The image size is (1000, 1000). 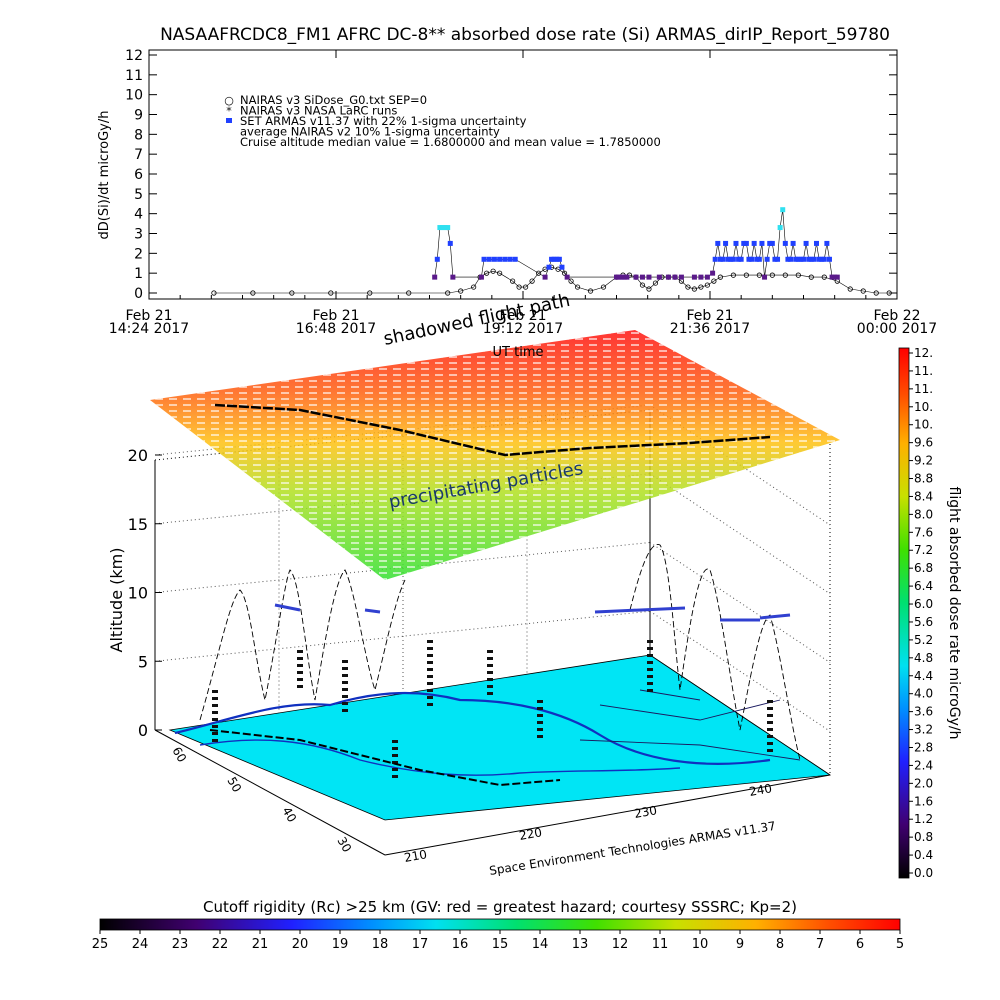 What do you see at coordinates (715, 652) in the screenshot?
I see `altitude-trace-right` at bounding box center [715, 652].